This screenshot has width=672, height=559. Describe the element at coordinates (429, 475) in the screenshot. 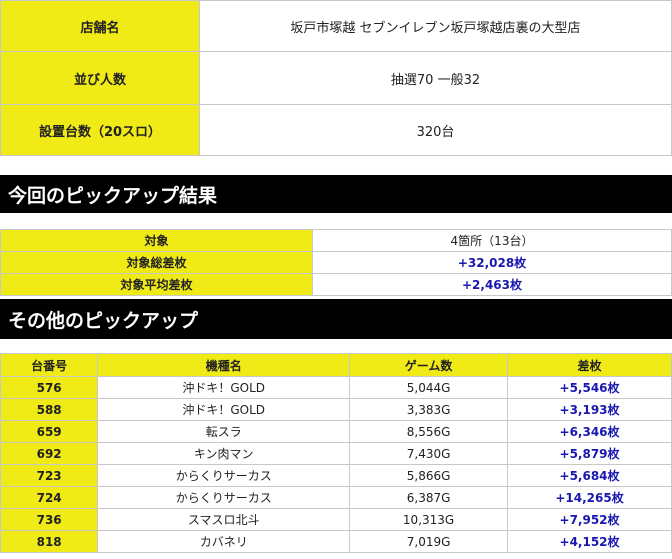

I see `game-count-cell: 5,866G` at that location.